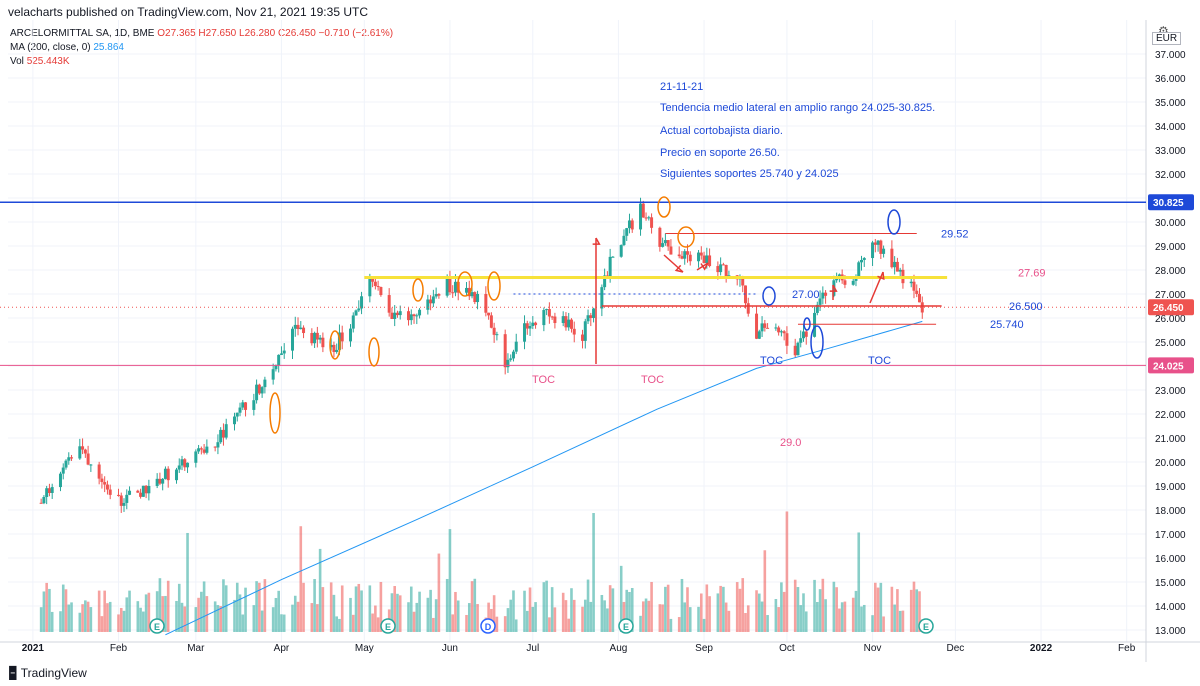 The image size is (1200, 686). Describe the element at coordinates (201, 48) in the screenshot. I see `ma-line: MA (200, close, 0) 25.864` at that location.